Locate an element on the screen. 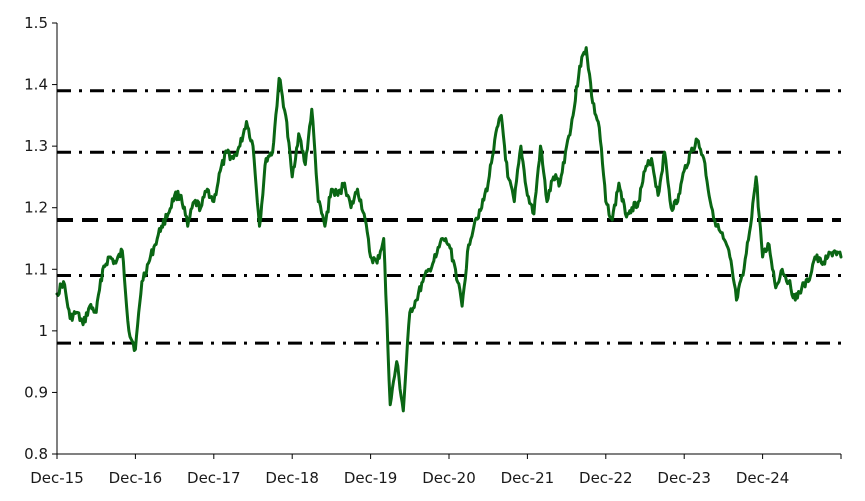 Image resolution: width=865 pixels, height=501 pixels. y-tick-label: 0.8 is located at coordinates (36, 454).